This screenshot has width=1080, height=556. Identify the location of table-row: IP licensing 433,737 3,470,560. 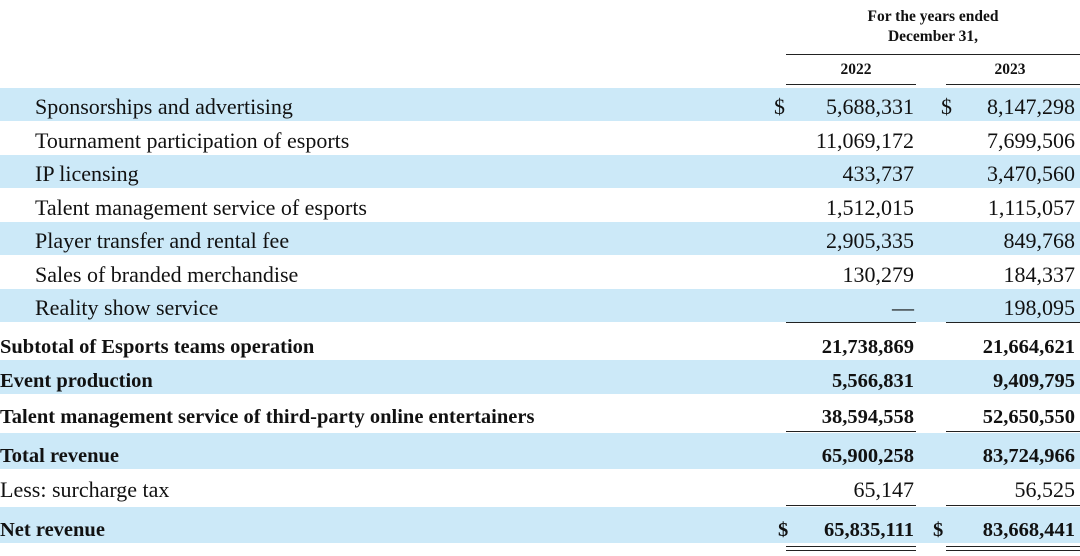
(540, 171).